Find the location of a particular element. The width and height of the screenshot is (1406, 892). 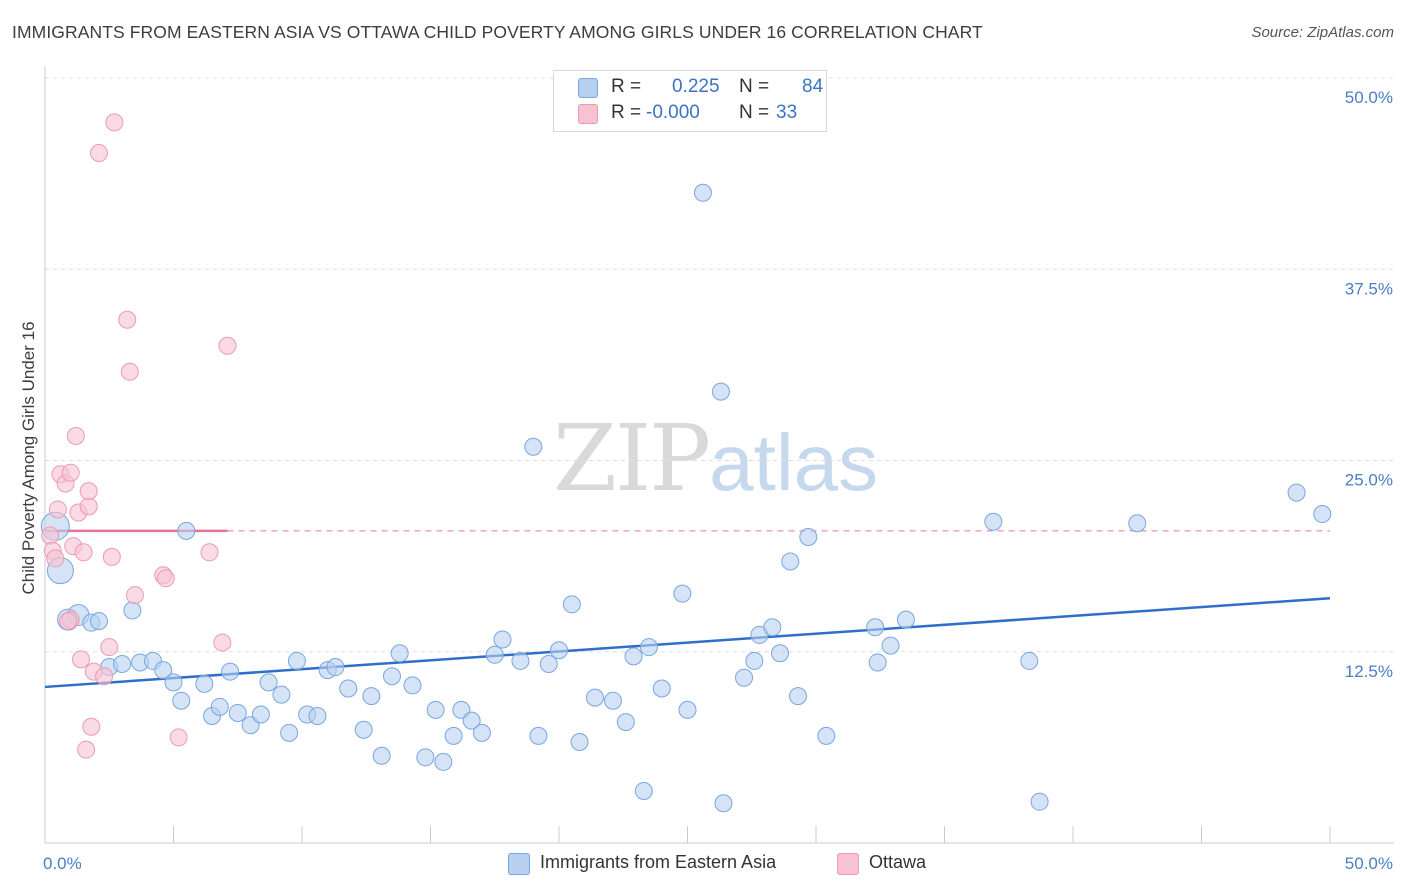

legend-n-label: N = is located at coordinates (754, 112).